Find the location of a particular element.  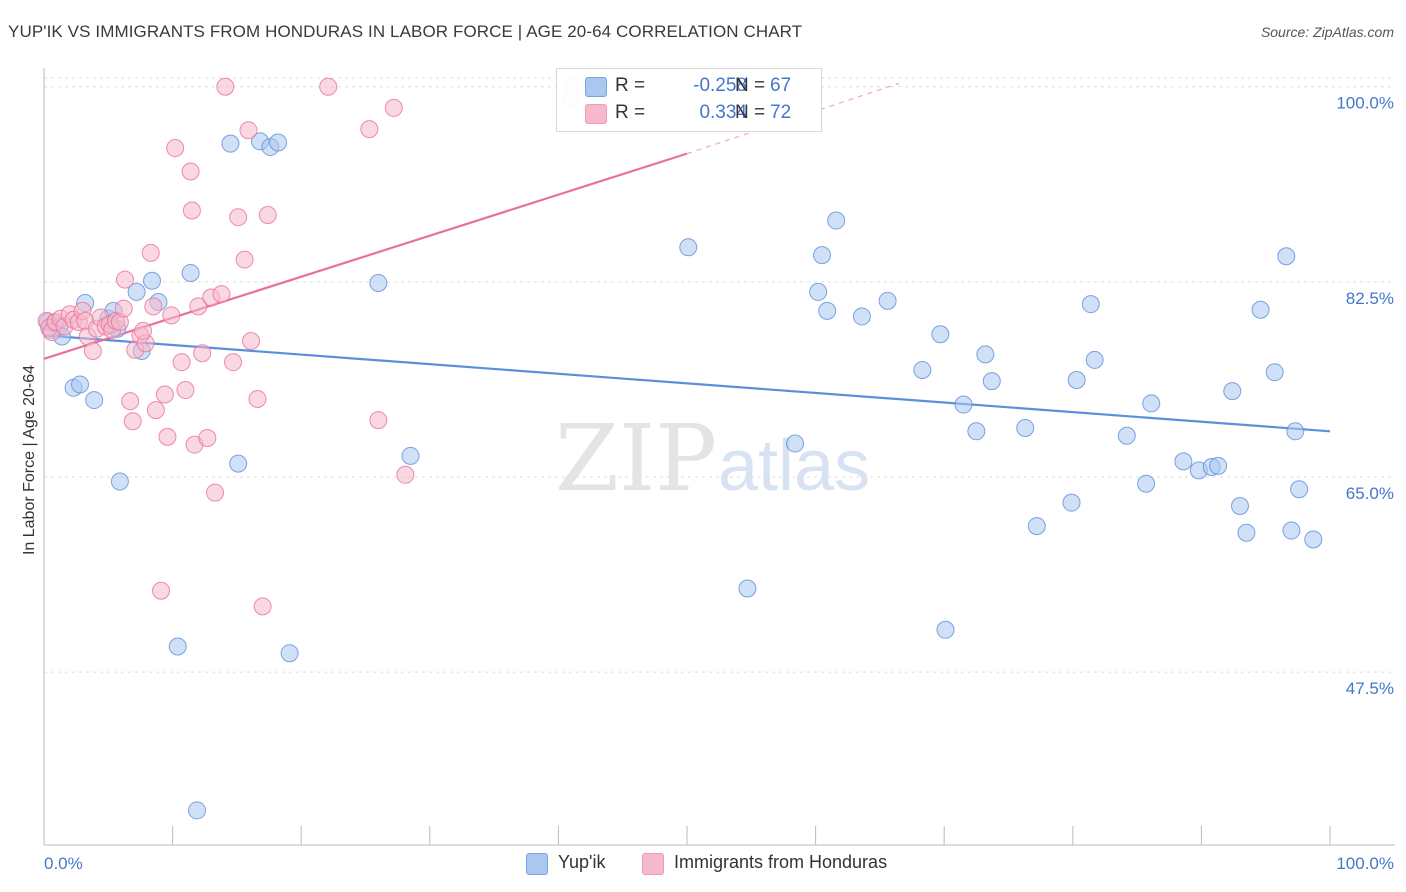

x-tick-label: 0.0% is located at coordinates (63, 863).